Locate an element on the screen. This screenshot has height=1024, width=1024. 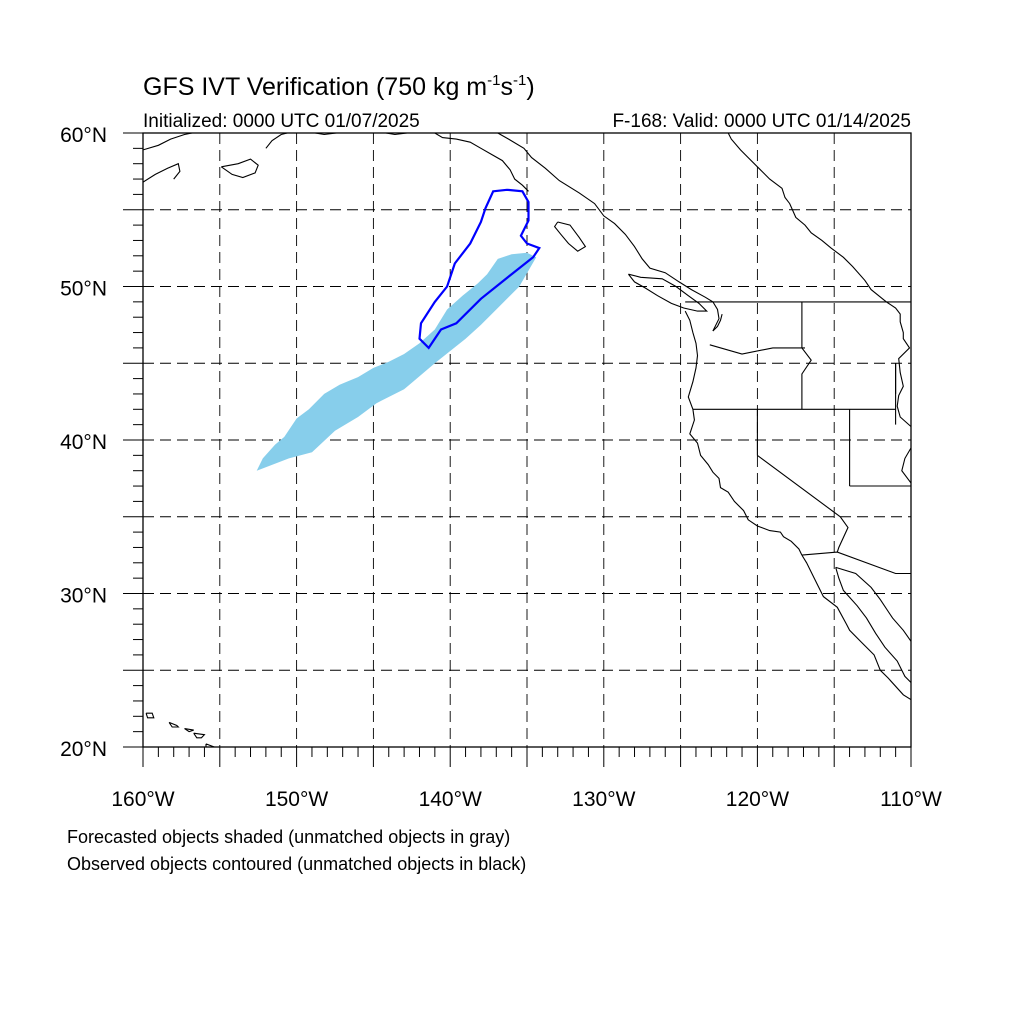
lon-label: 140°W is located at coordinates (450, 799).